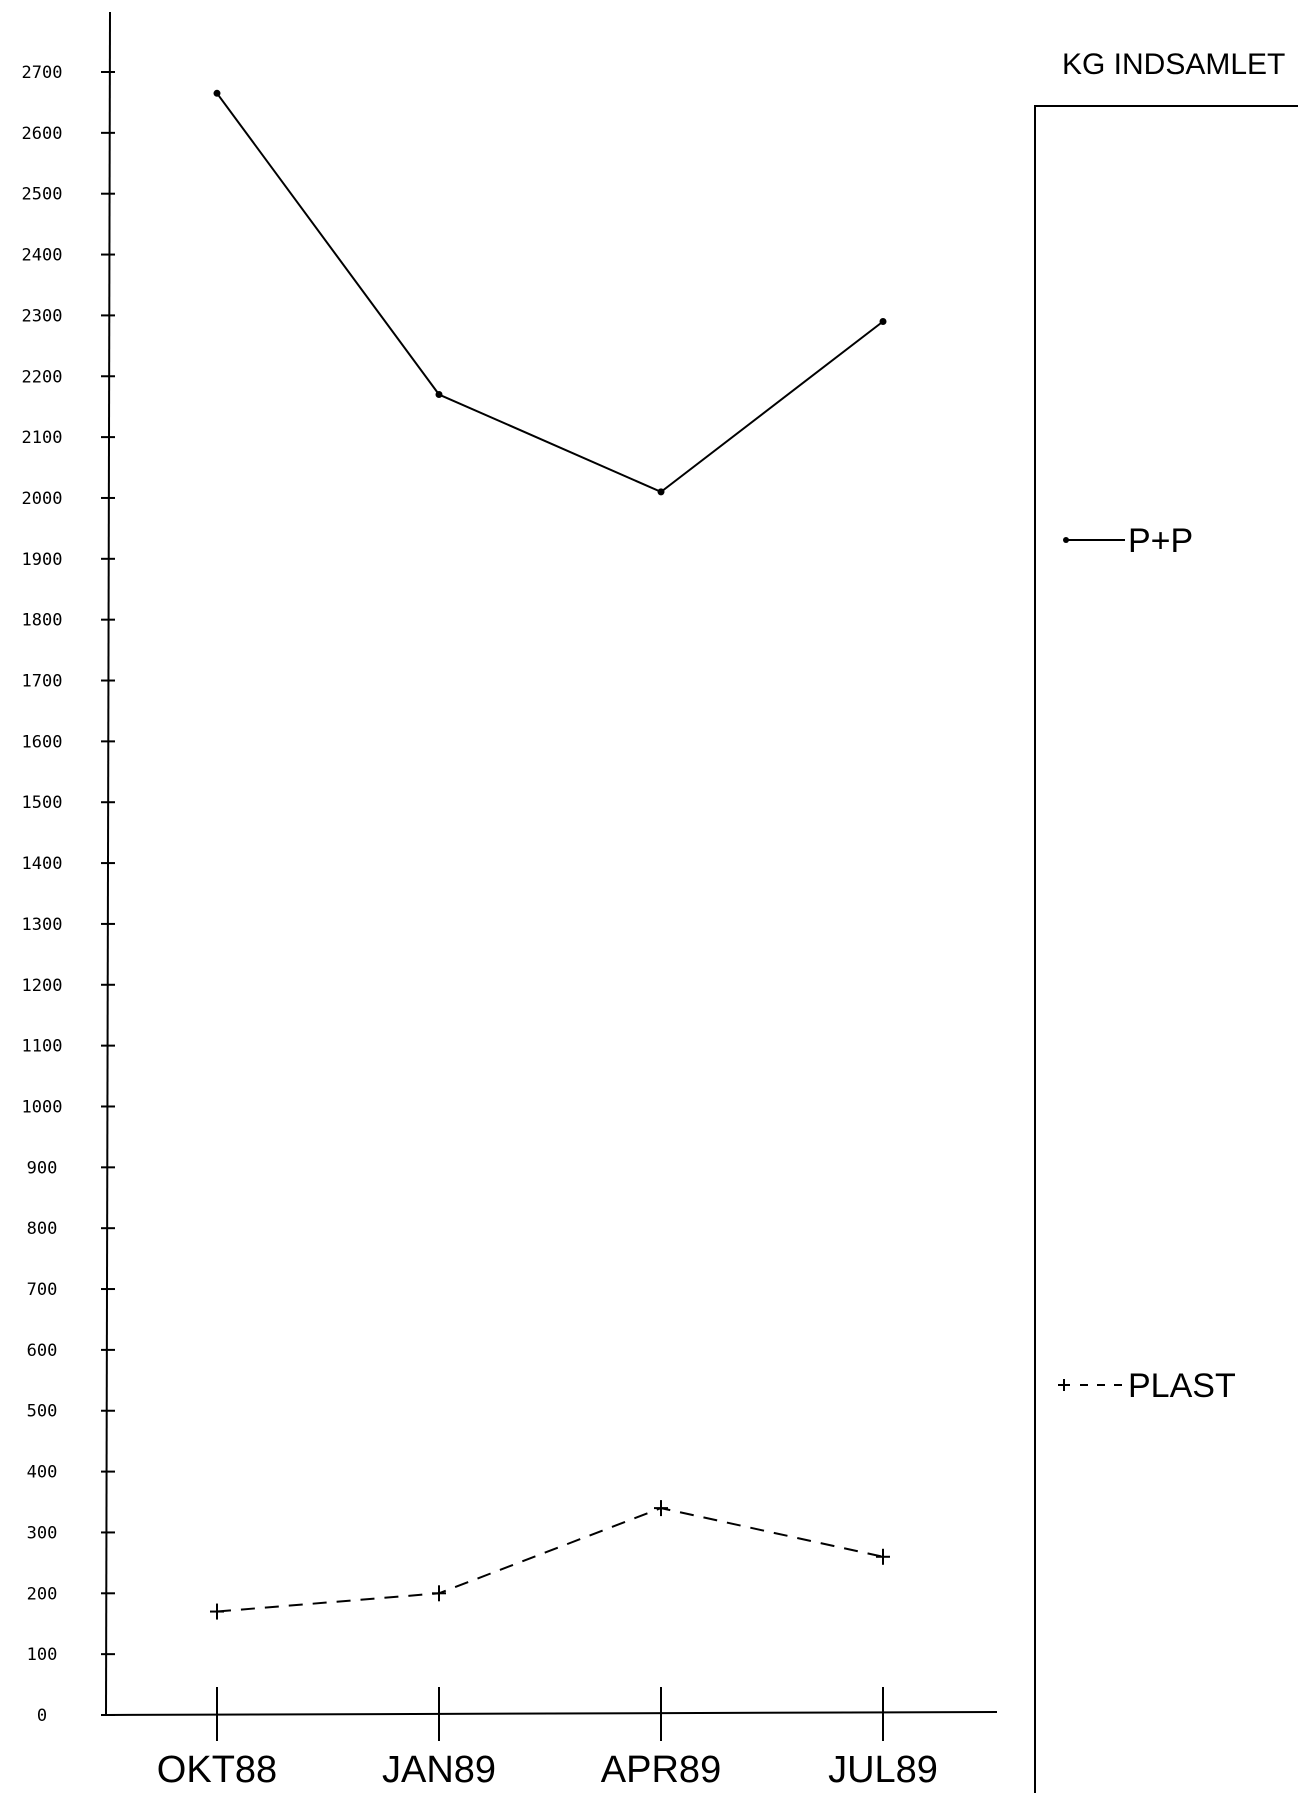  I want to click on chart-title: KG INDSAMLET, so click(1173, 64).